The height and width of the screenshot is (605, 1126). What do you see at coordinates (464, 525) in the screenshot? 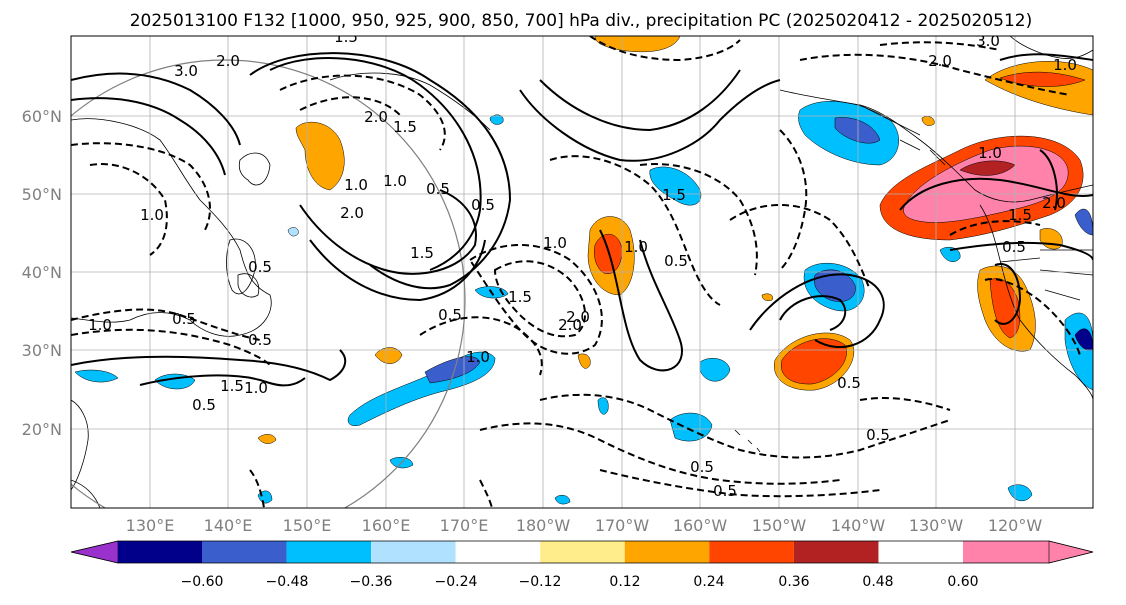
I see `lon-label: 170°E` at bounding box center [464, 525].